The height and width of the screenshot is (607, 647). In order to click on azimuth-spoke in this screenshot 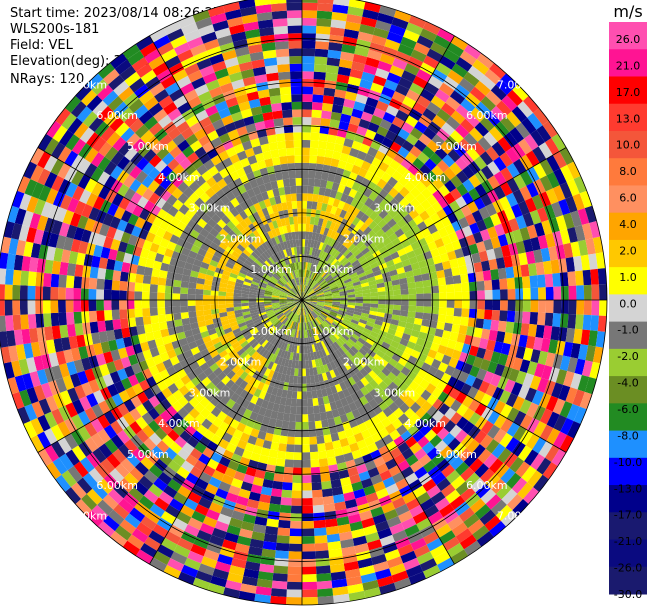, I will do `click(226, 432)`.